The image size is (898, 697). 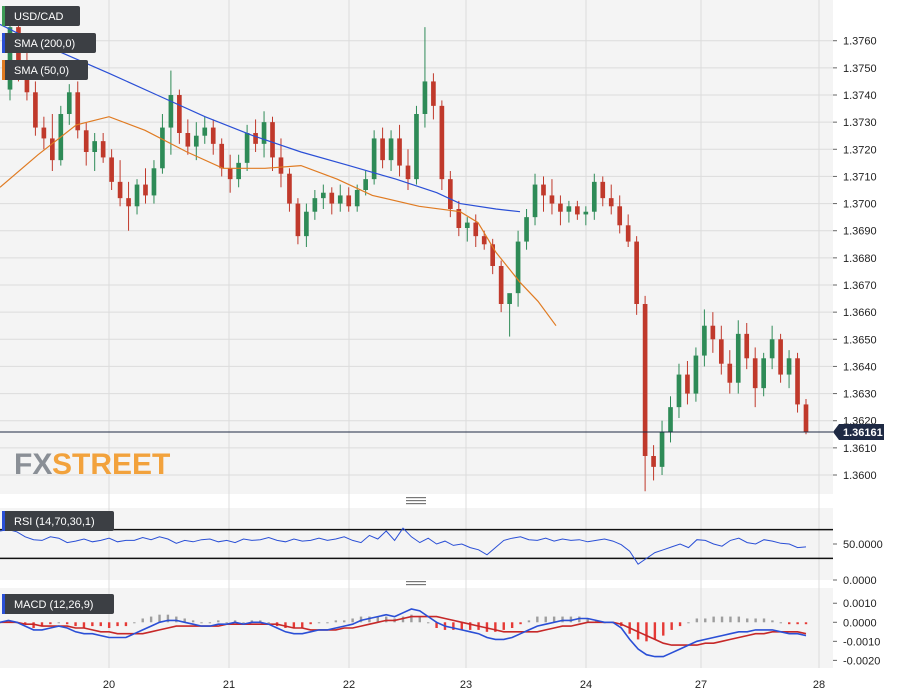 What do you see at coordinates (819, 685) in the screenshot?
I see `time-tick-label: 28` at bounding box center [819, 685].